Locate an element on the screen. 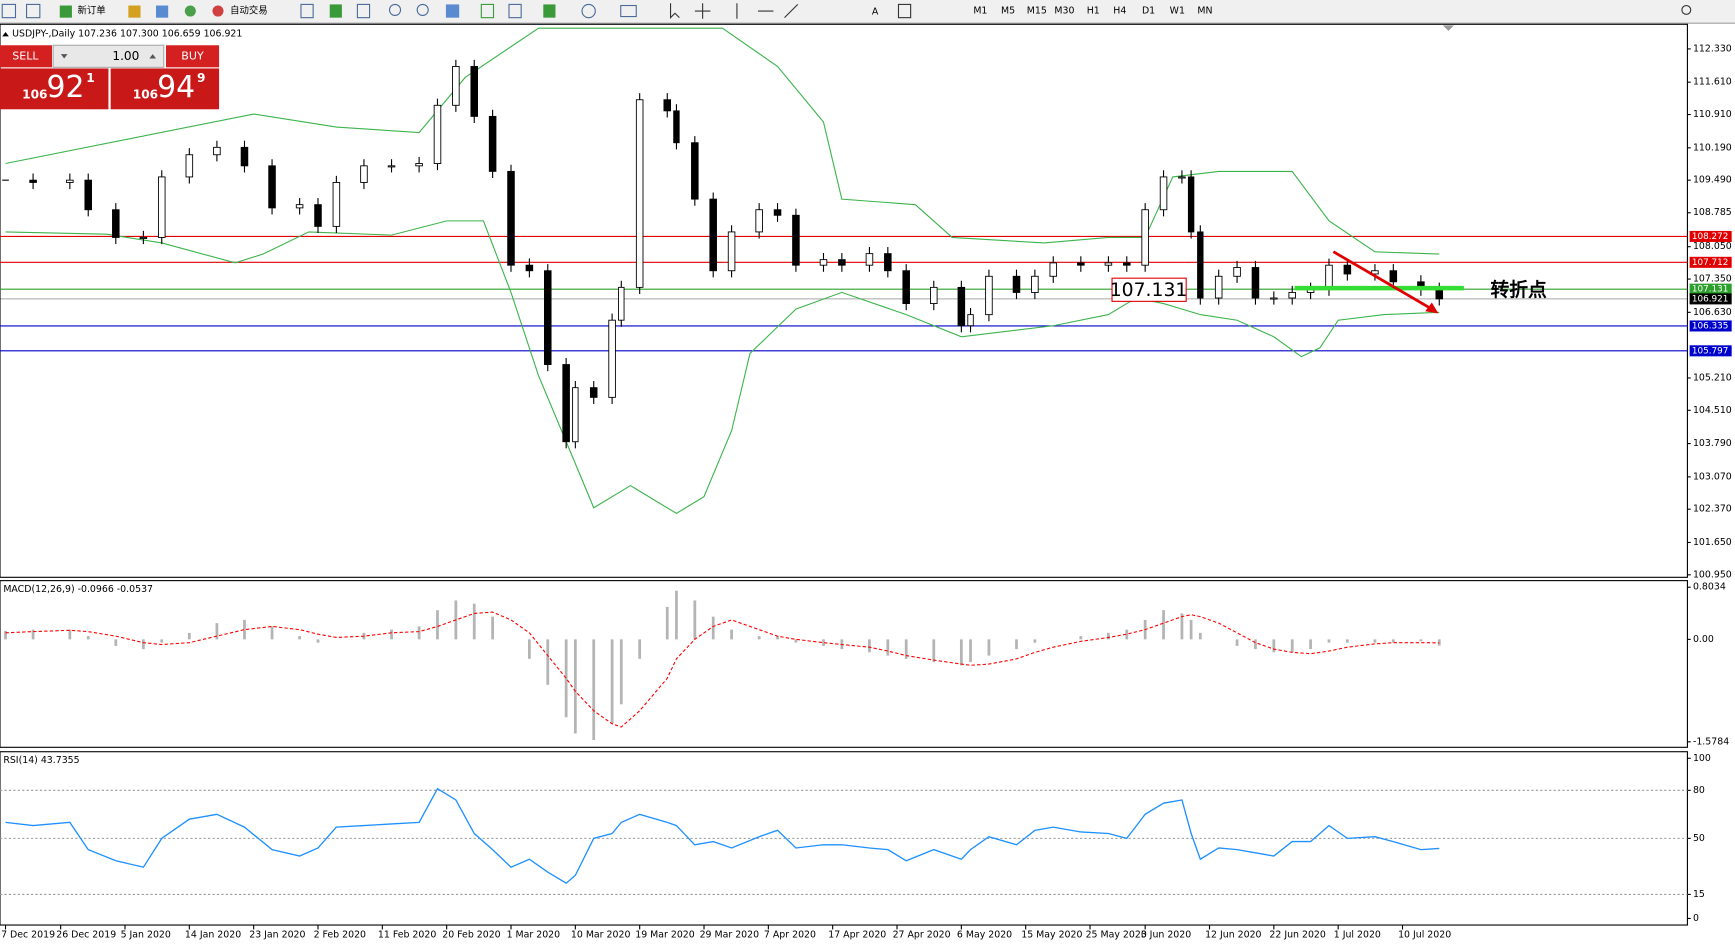 Image resolution: width=1735 pixels, height=946 pixels. sell-button is located at coordinates (26, 56).